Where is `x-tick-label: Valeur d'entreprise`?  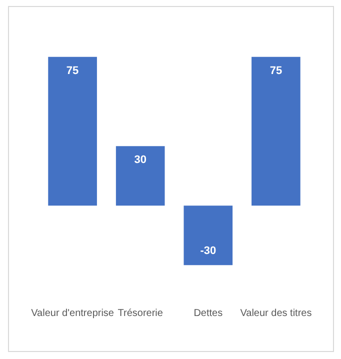 x-tick-label: Valeur d'entreprise is located at coordinates (72, 313).